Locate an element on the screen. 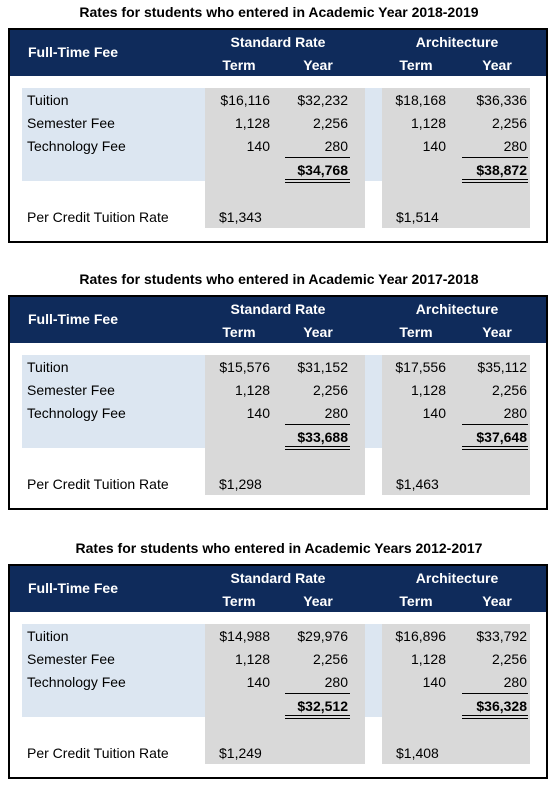 This screenshot has height=791, width=558. cell-value: $36,336 is located at coordinates (501, 100).